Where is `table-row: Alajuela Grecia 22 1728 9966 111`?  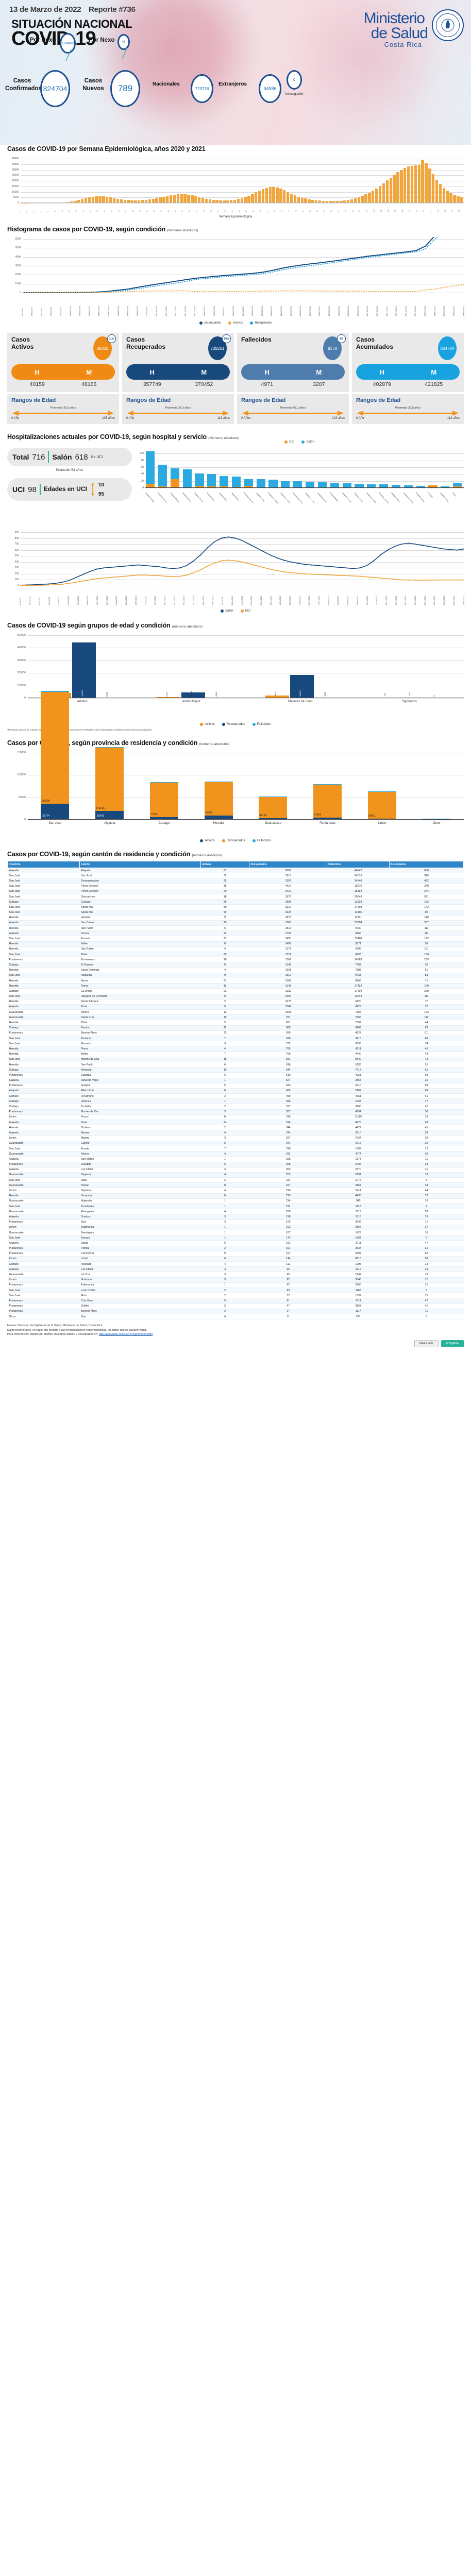
table-row: Alajuela Grecia 22 1728 9966 111 is located at coordinates (235, 933).